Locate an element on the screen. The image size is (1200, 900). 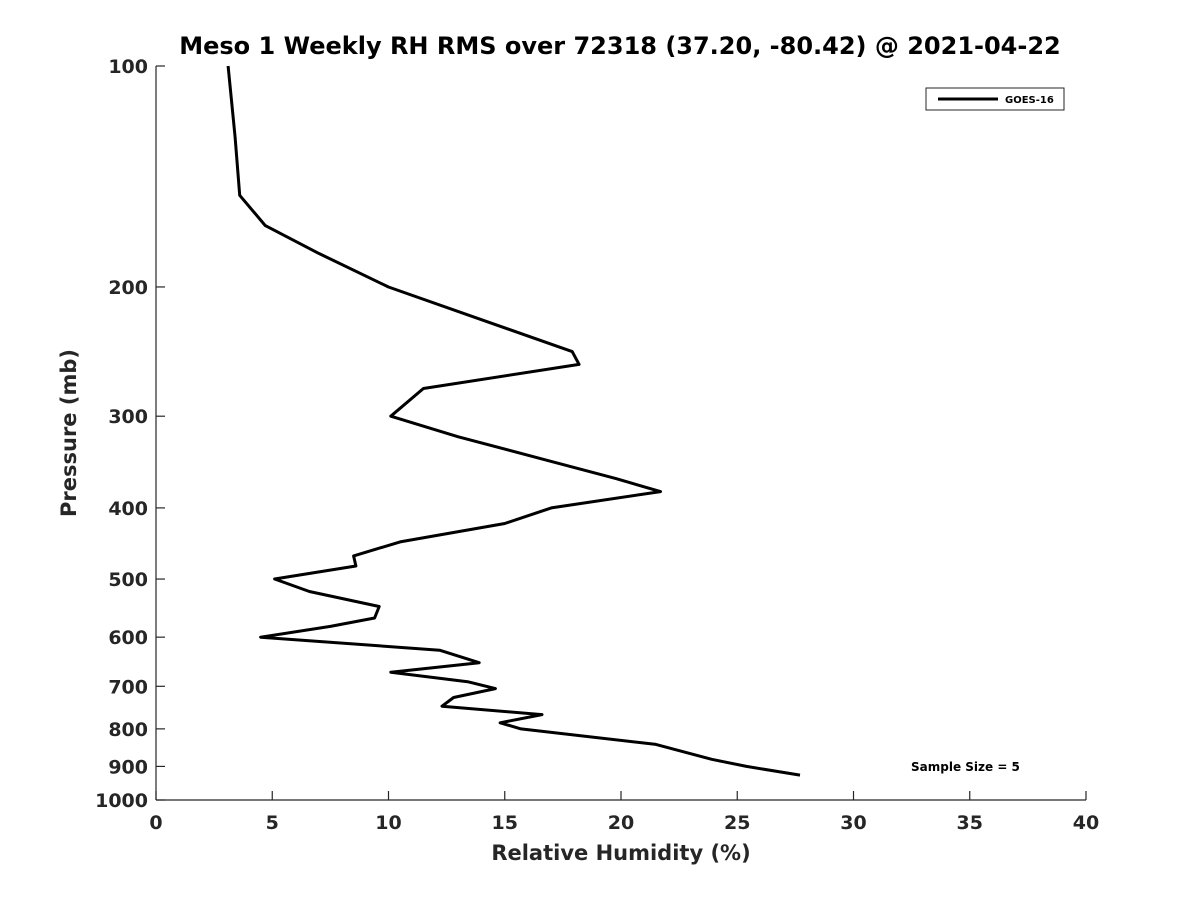
x-tick-label: 25 is located at coordinates (737, 823).